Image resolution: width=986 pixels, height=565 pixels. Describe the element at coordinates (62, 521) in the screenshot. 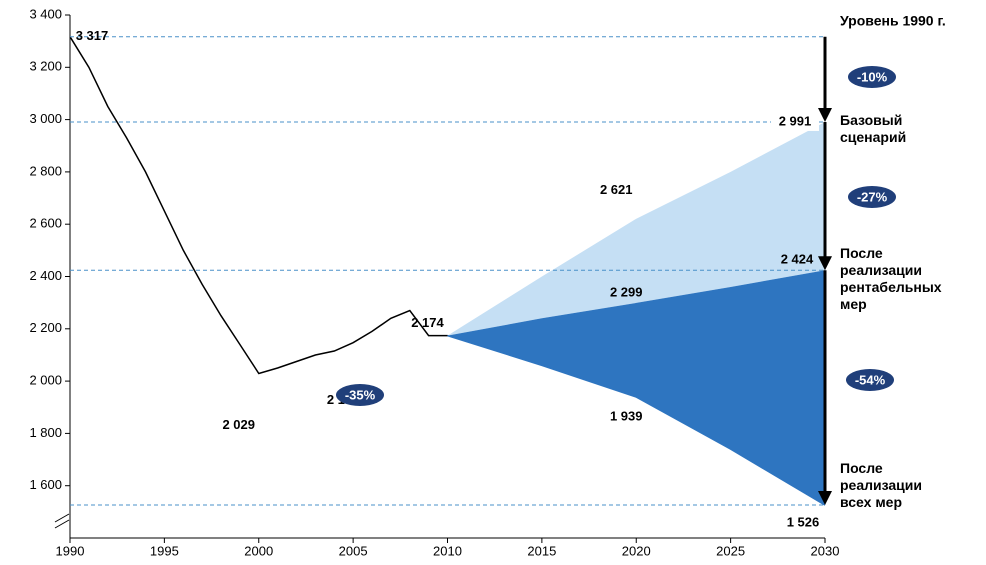

I see `axis-break` at that location.